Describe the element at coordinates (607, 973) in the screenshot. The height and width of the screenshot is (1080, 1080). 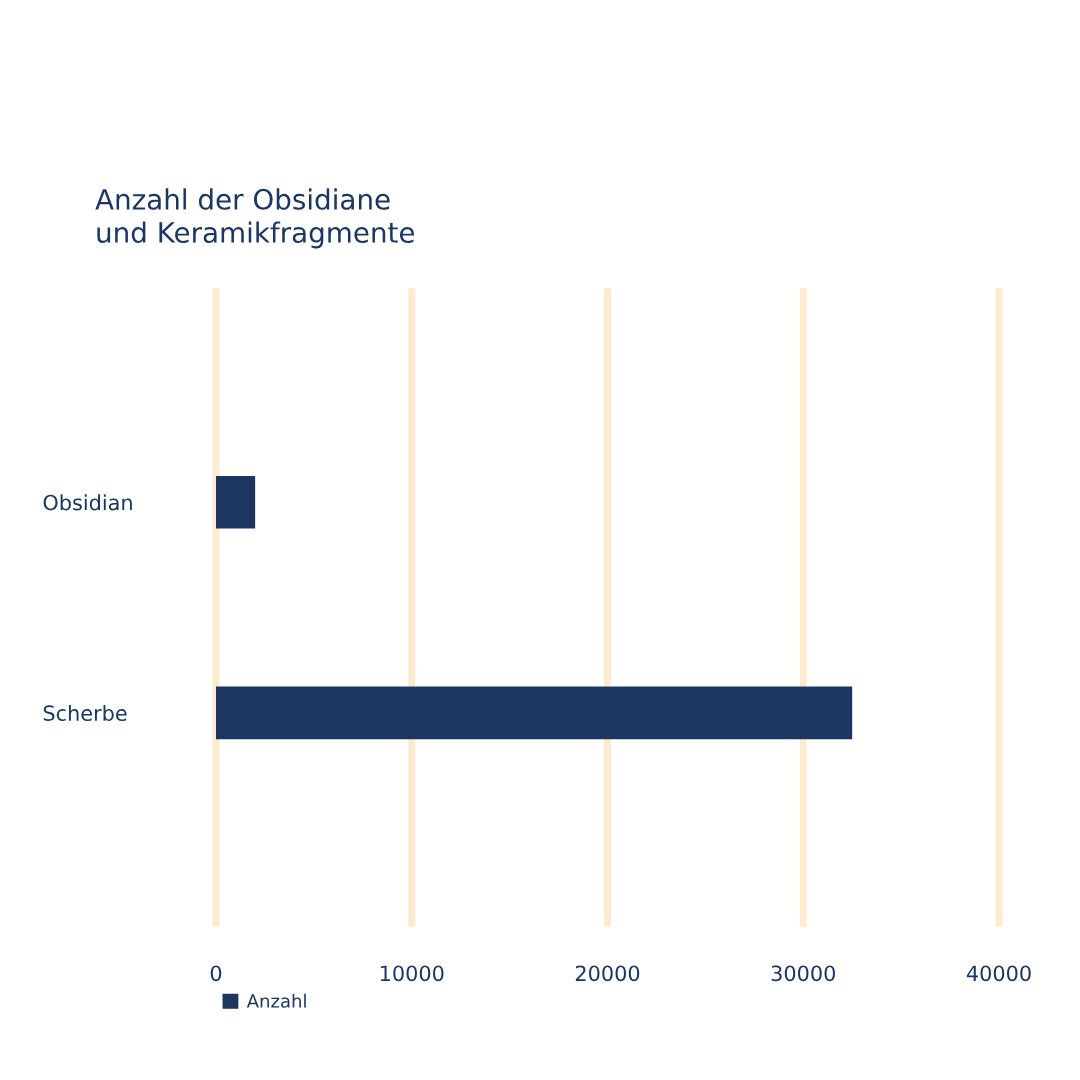
I see `x-tick-label: 20000` at that location.